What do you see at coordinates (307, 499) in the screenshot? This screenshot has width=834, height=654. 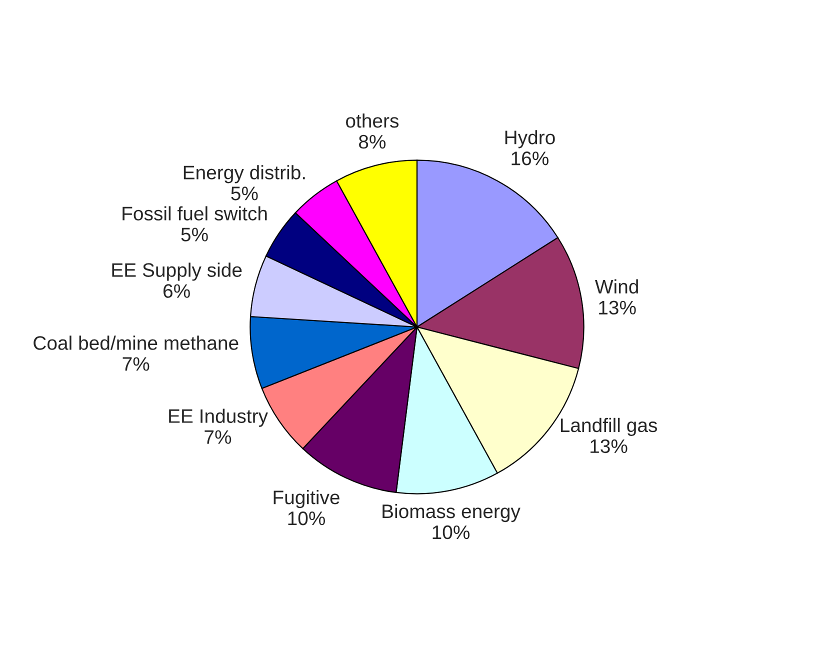 I see `slice-label: Fugitive` at bounding box center [307, 499].